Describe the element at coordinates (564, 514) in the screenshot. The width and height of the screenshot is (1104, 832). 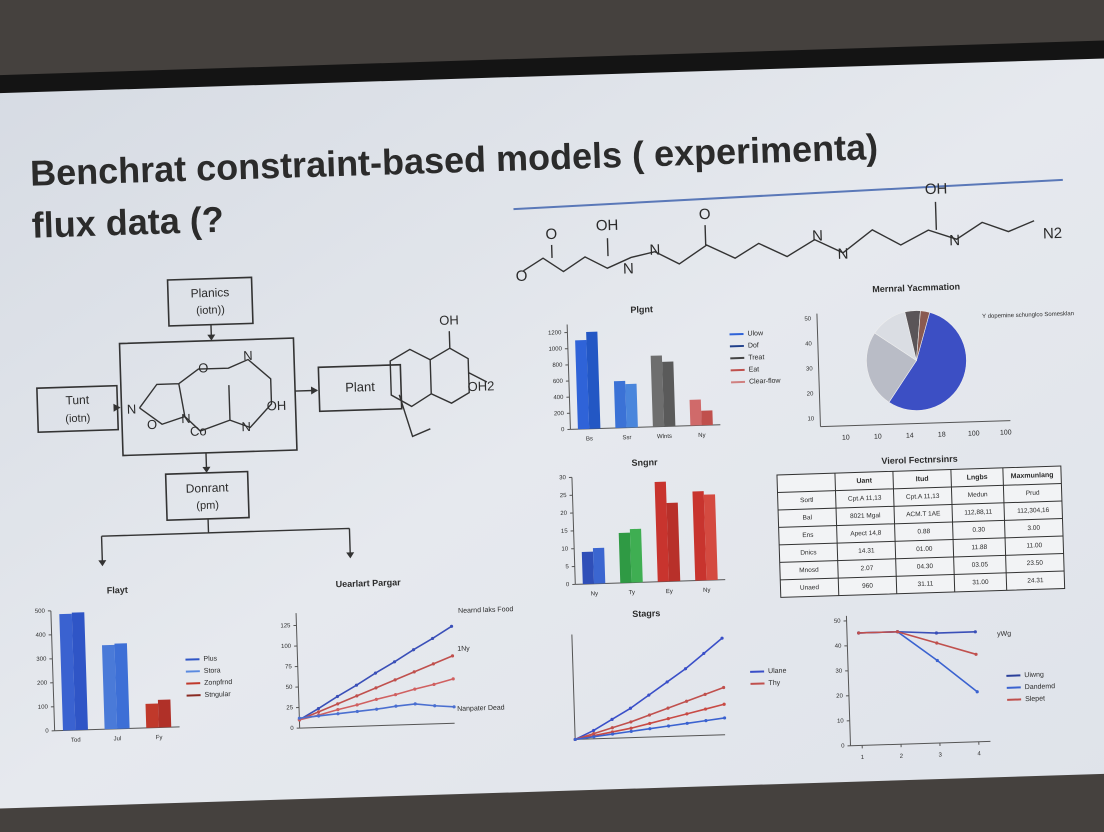
I see `y-tick-label: 20` at that location.